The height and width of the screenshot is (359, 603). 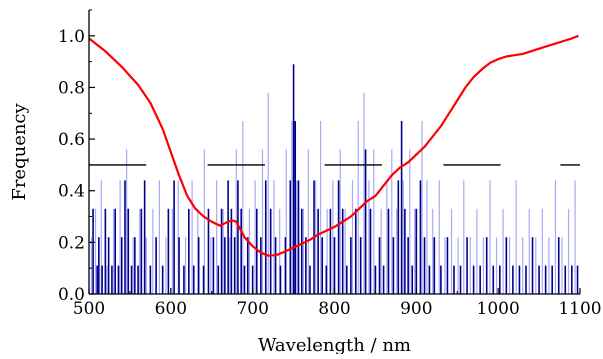 What do you see at coordinates (19, 151) in the screenshot?
I see `y-axis-label: Frequency` at bounding box center [19, 151].